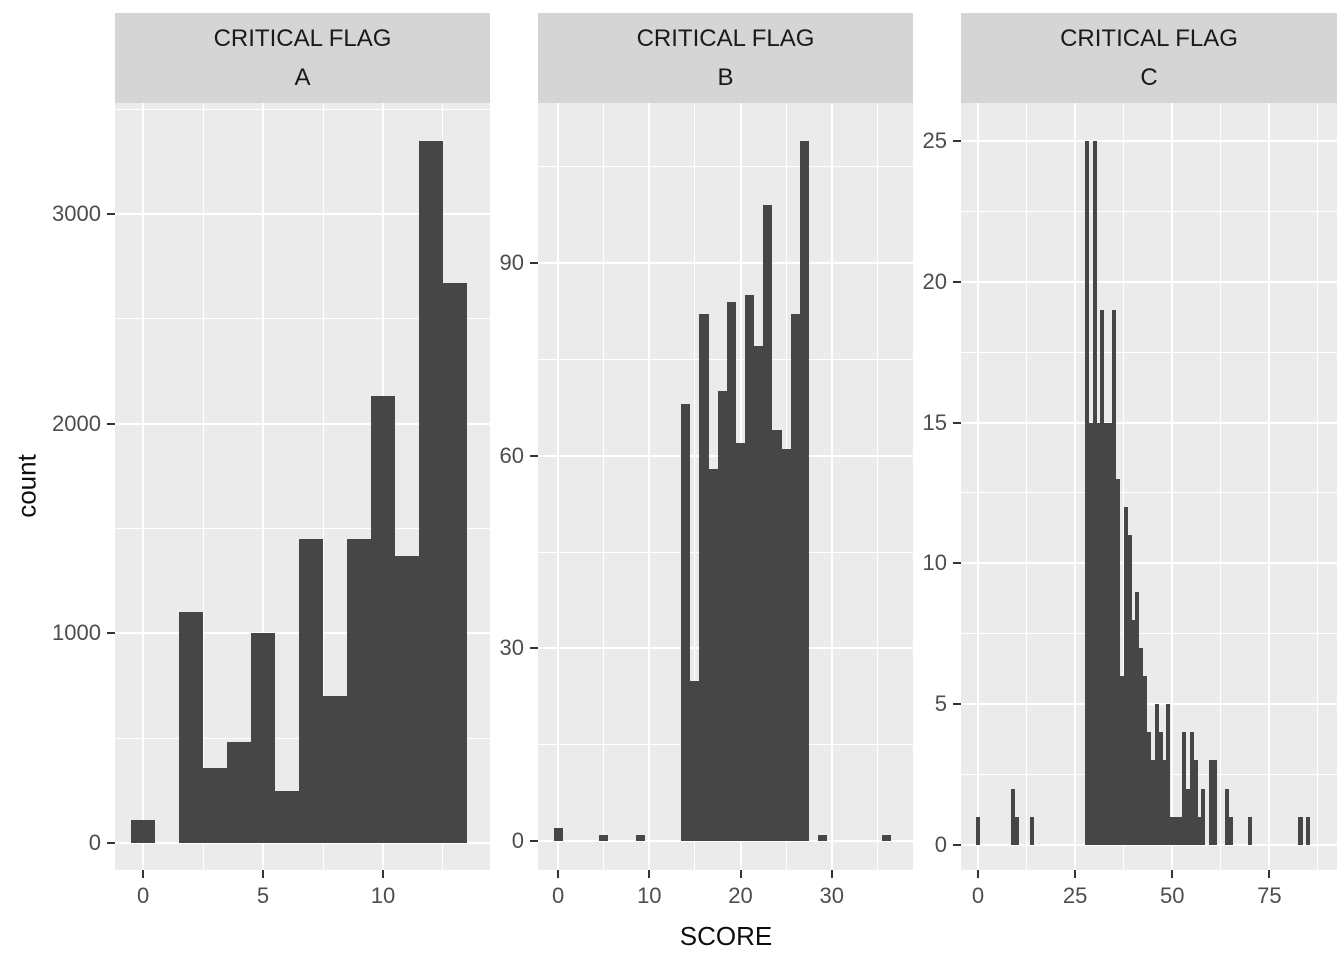 This screenshot has height=960, width=1344. I want to click on y-tick-label: 0, so click(517, 841).